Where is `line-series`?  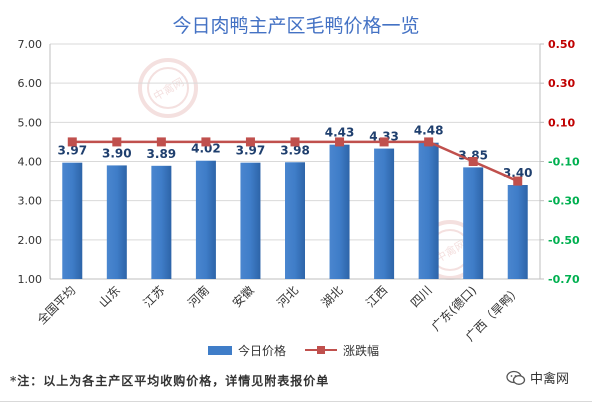 line-series is located at coordinates (295, 161).